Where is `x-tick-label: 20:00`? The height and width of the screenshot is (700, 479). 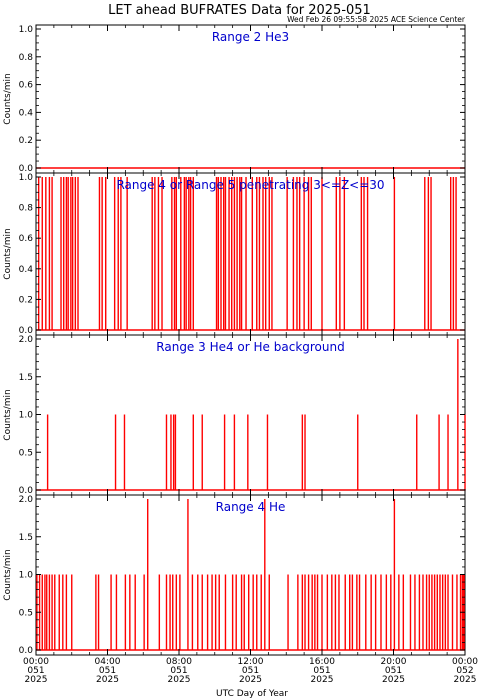 x-tick-label: 20:00 is located at coordinates (394, 662).